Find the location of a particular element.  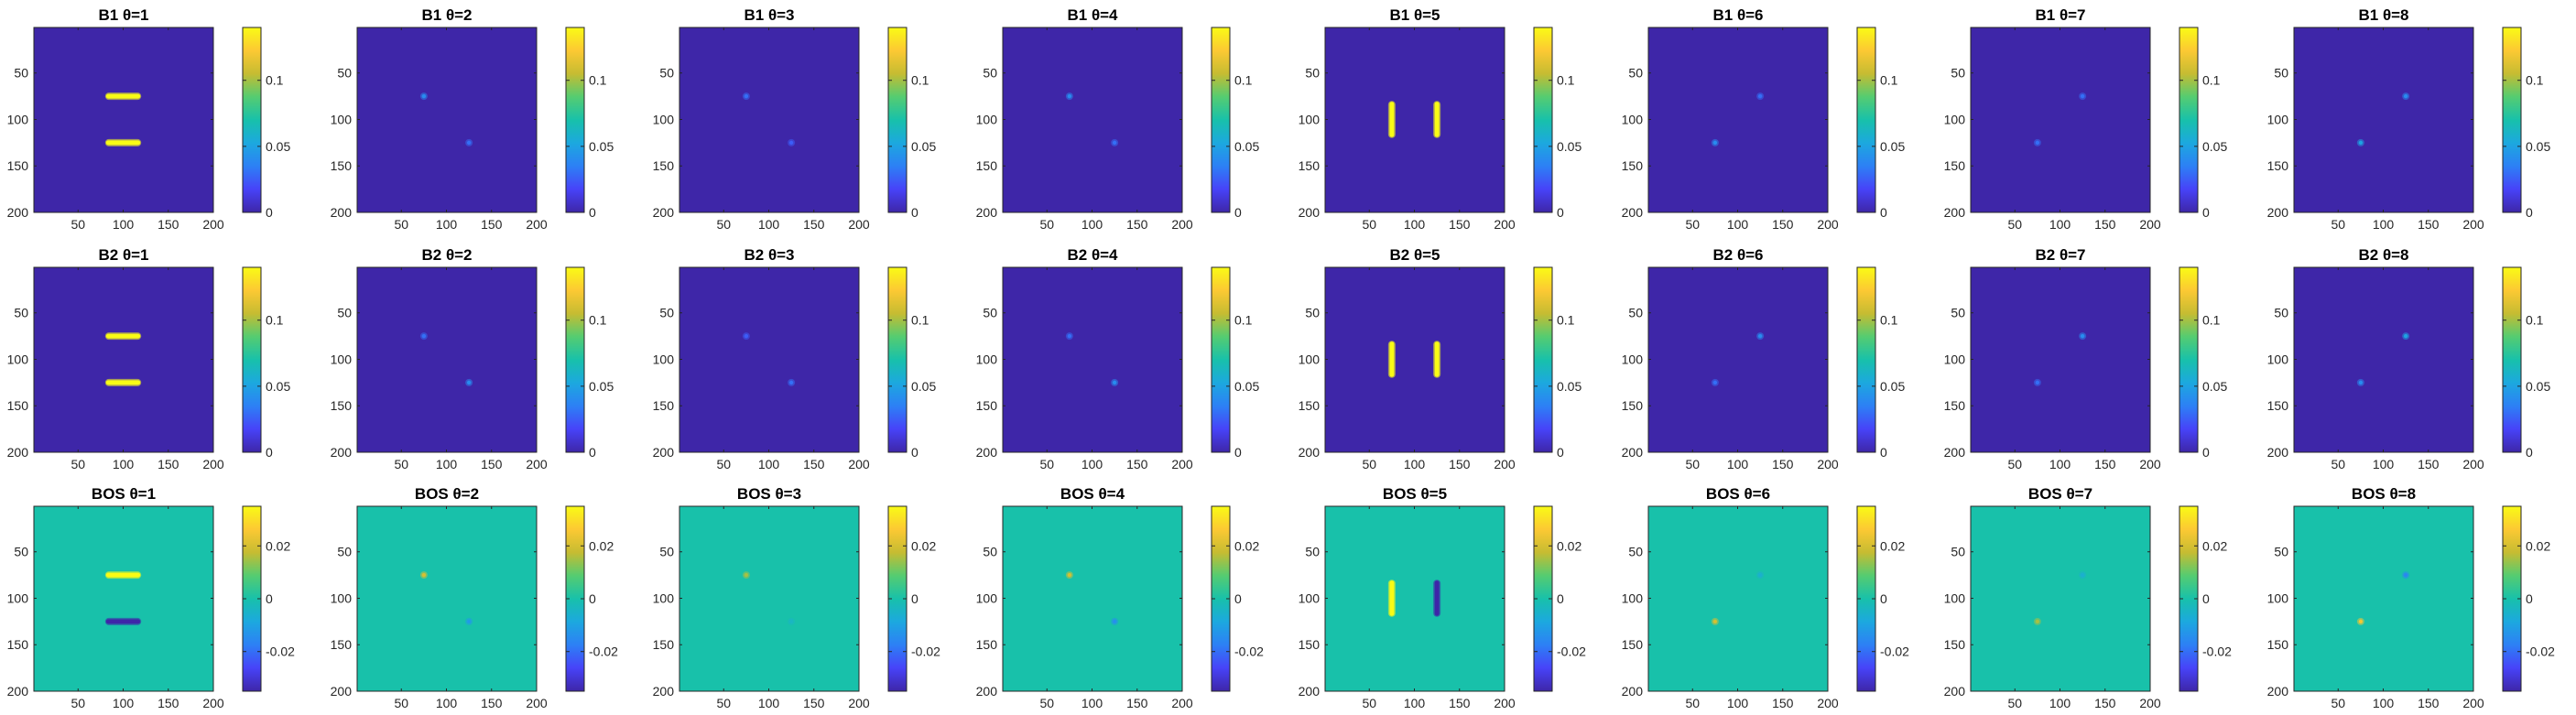

panel-bos-4: 50 100 150 200 50 100 150 200 BOS θ=4 -0.02 0 0.02 is located at coordinates (1120, 597).